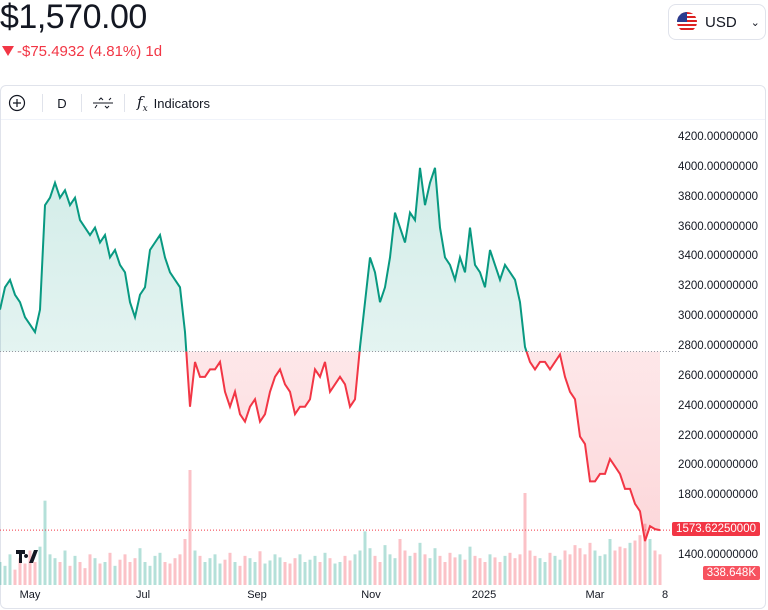 This screenshot has width=768, height=610. Describe the element at coordinates (90, 51) in the screenshot. I see `price-change-text: -$75.4932 (4.81%) 1d` at that location.